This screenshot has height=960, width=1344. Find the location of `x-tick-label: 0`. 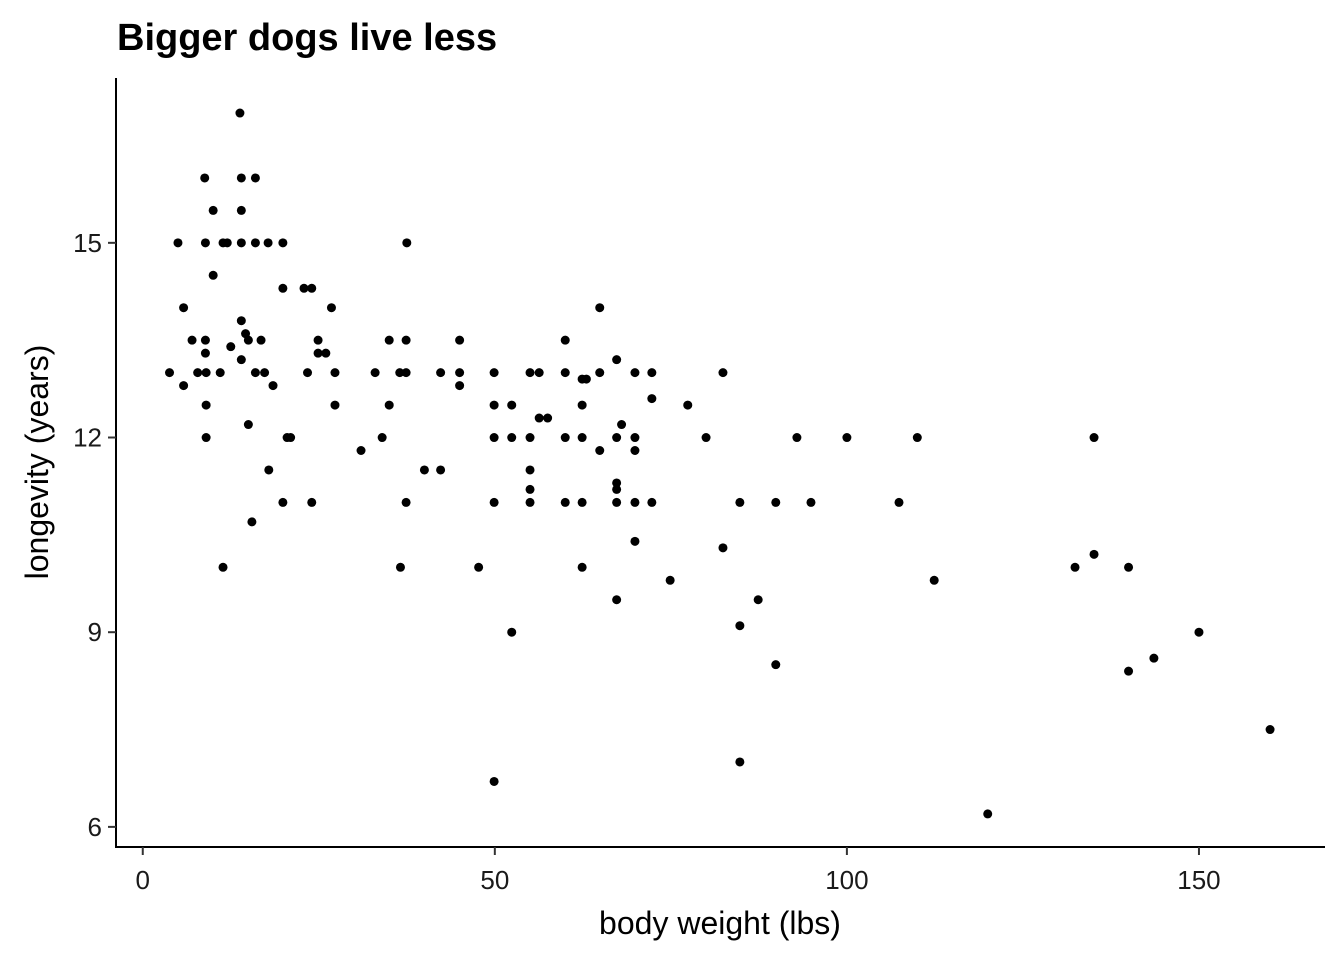

x-tick-label: 0 is located at coordinates (143, 880).